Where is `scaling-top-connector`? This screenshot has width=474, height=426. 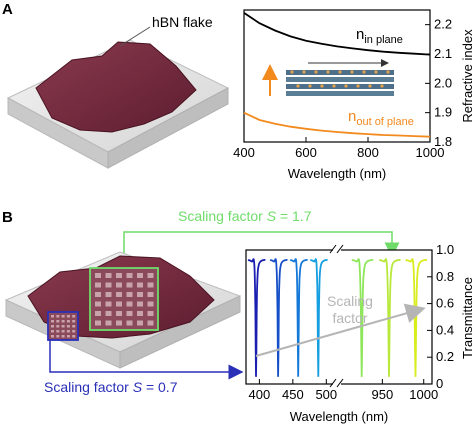 scaling-top-connector is located at coordinates (261, 251).